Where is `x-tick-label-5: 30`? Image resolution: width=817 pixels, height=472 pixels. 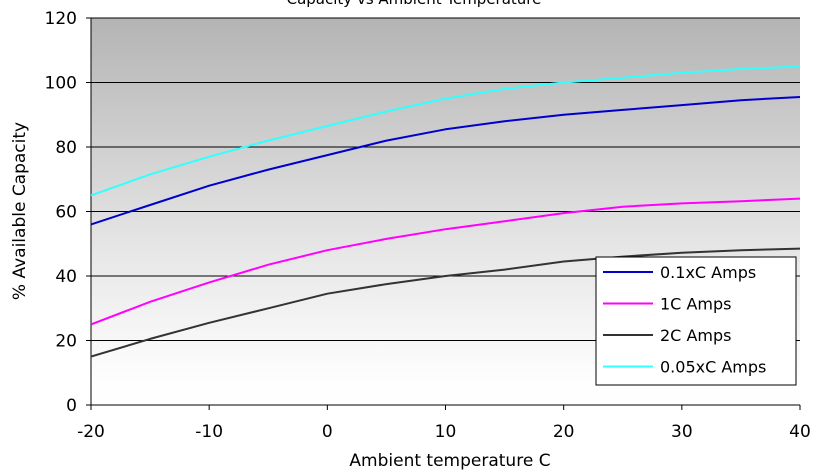 x-tick-label-5: 30 is located at coordinates (682, 432).